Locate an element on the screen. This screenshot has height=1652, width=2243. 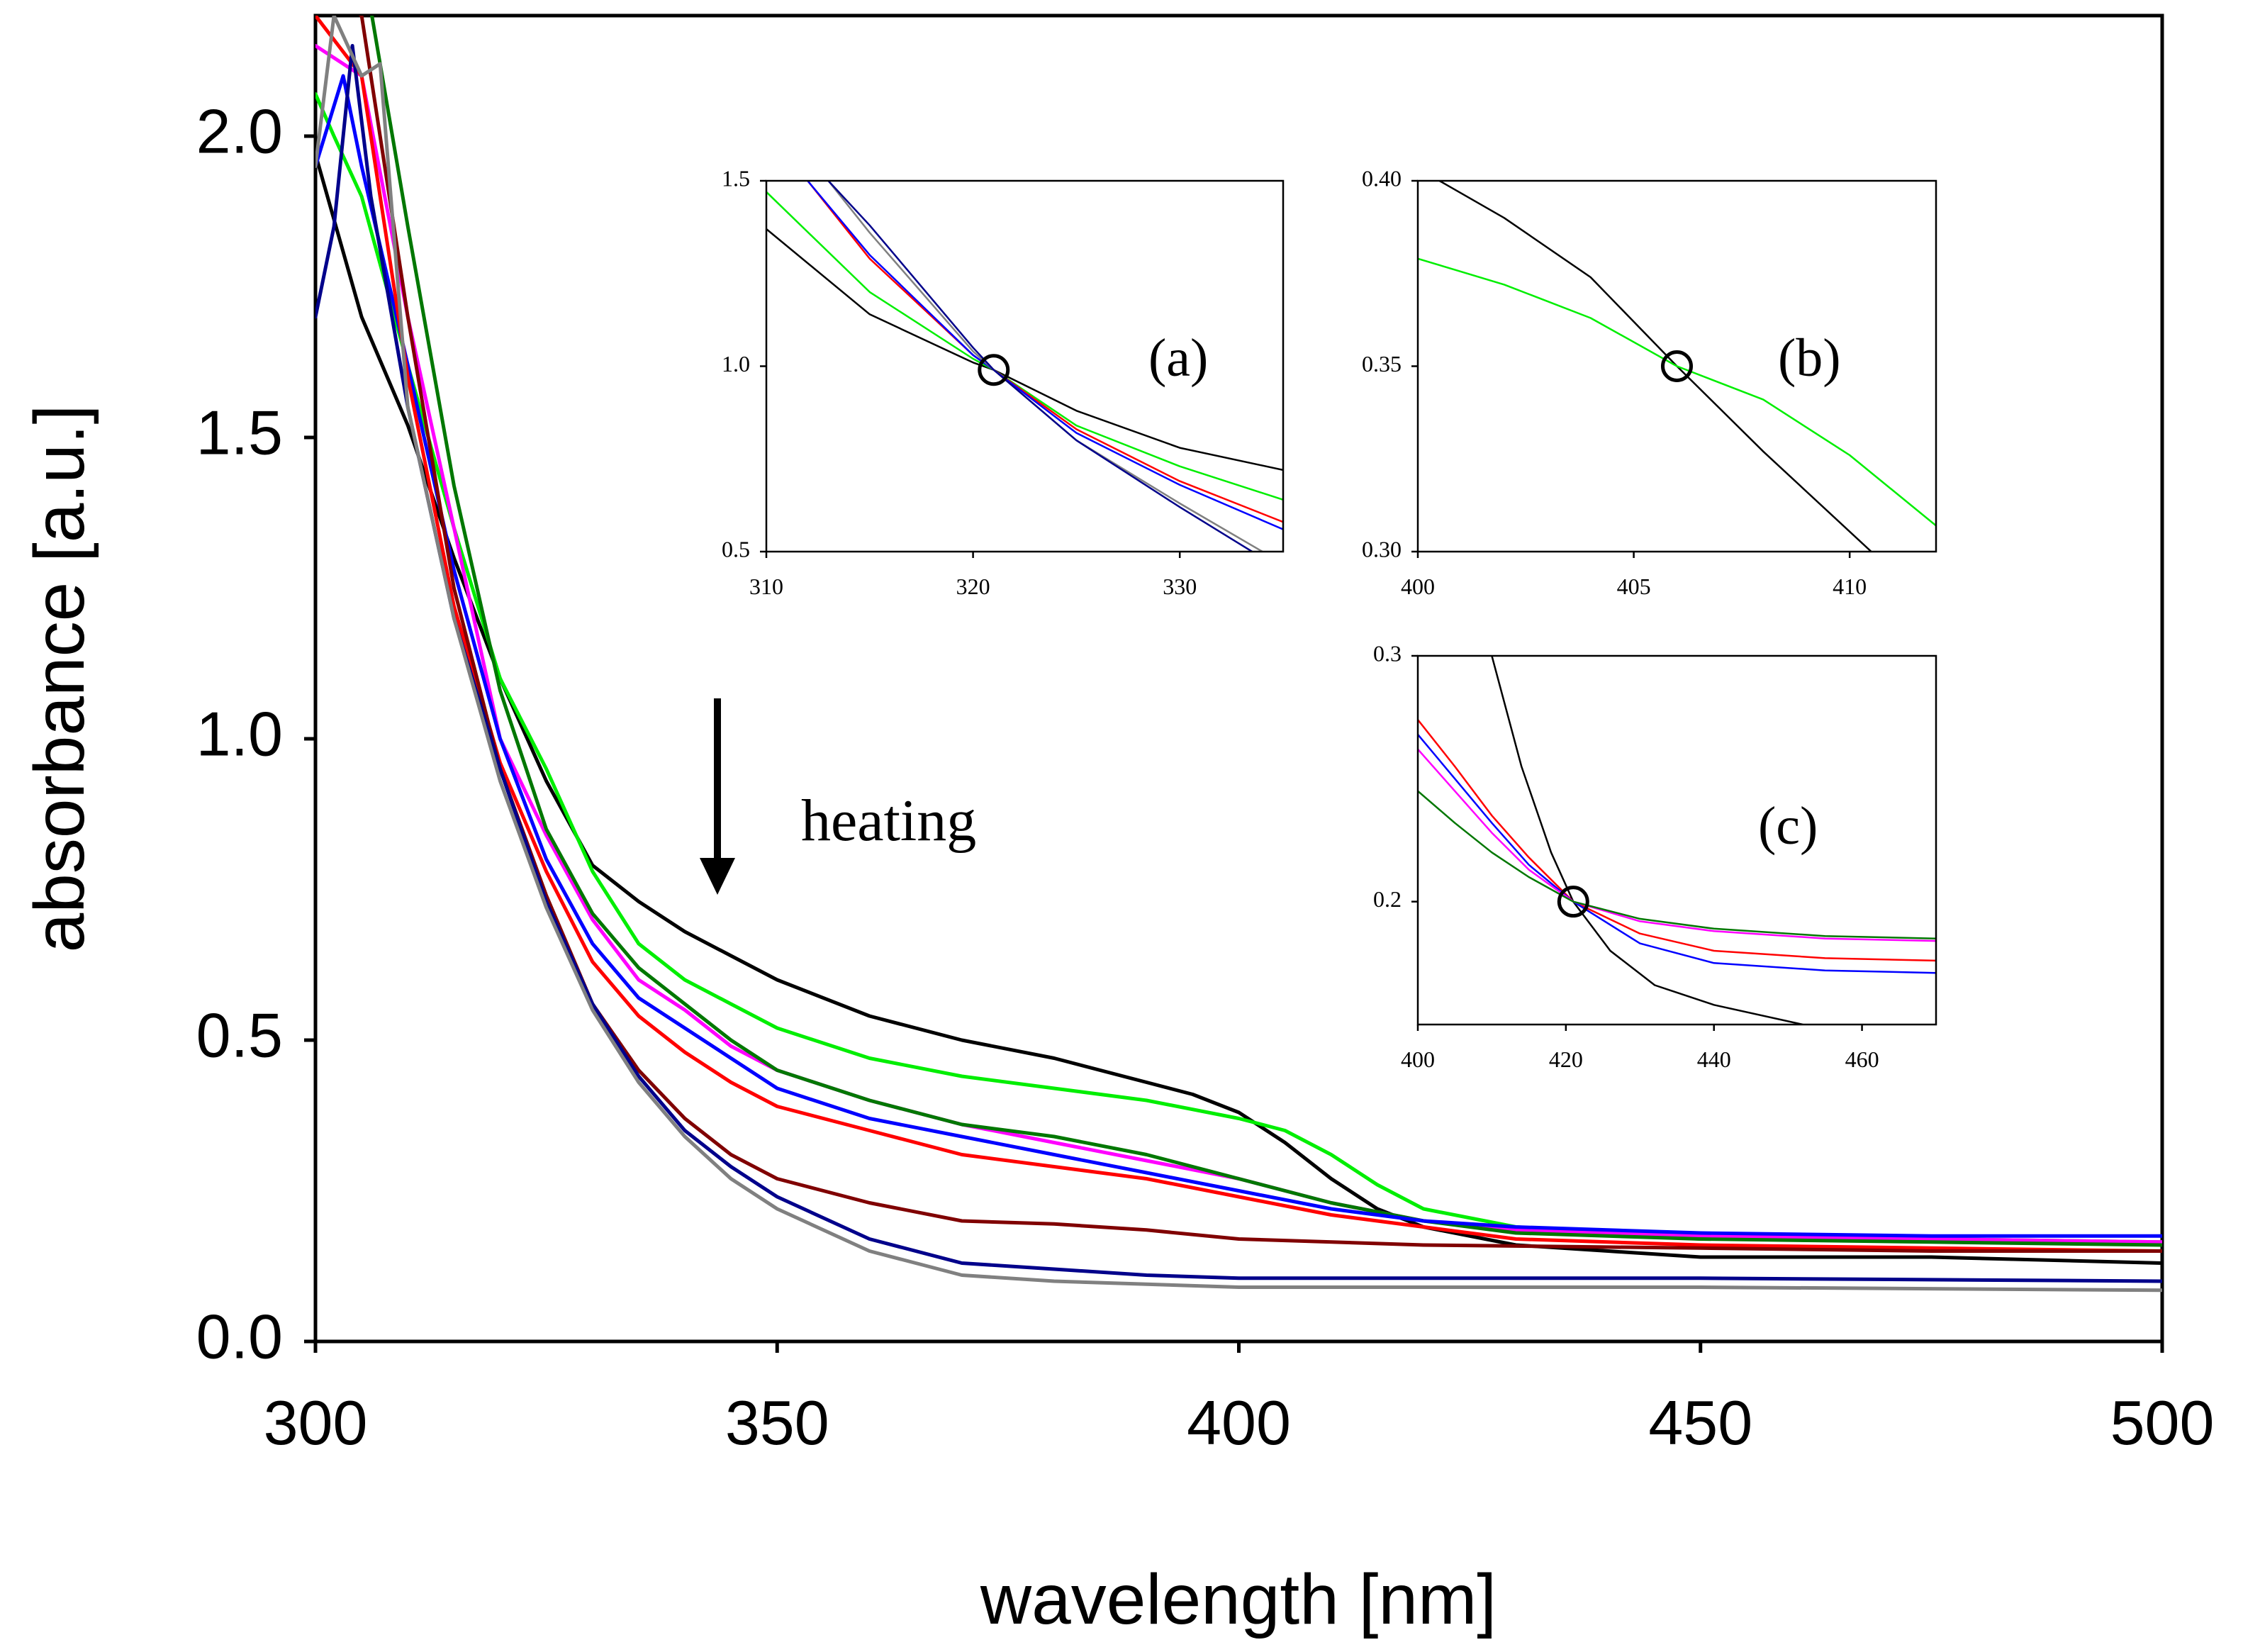
main-y-tick-label: 2.0 is located at coordinates (239, 131).